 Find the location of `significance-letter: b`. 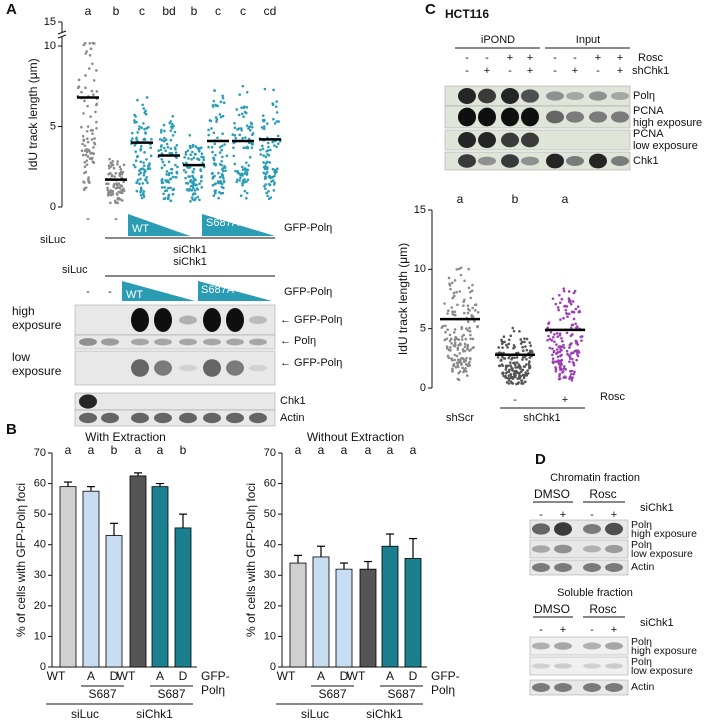

significance-letter: b is located at coordinates (116, 11).